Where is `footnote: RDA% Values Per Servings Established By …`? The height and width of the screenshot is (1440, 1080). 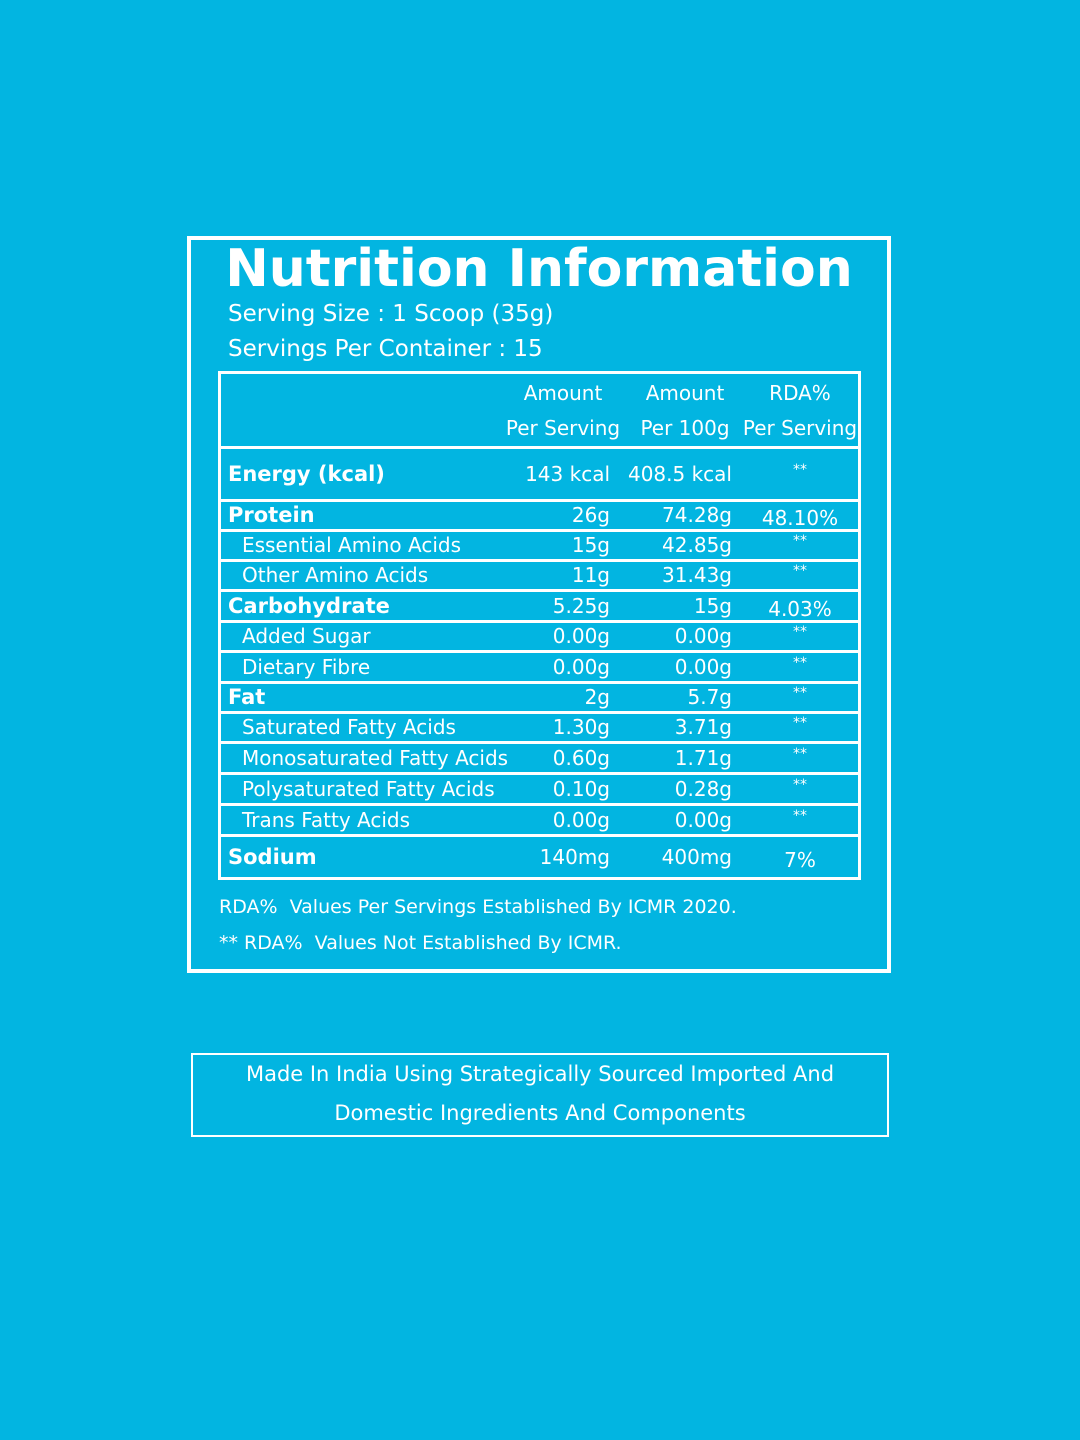
footnote: RDA% Values Per Servings Established By … is located at coordinates (478, 907).